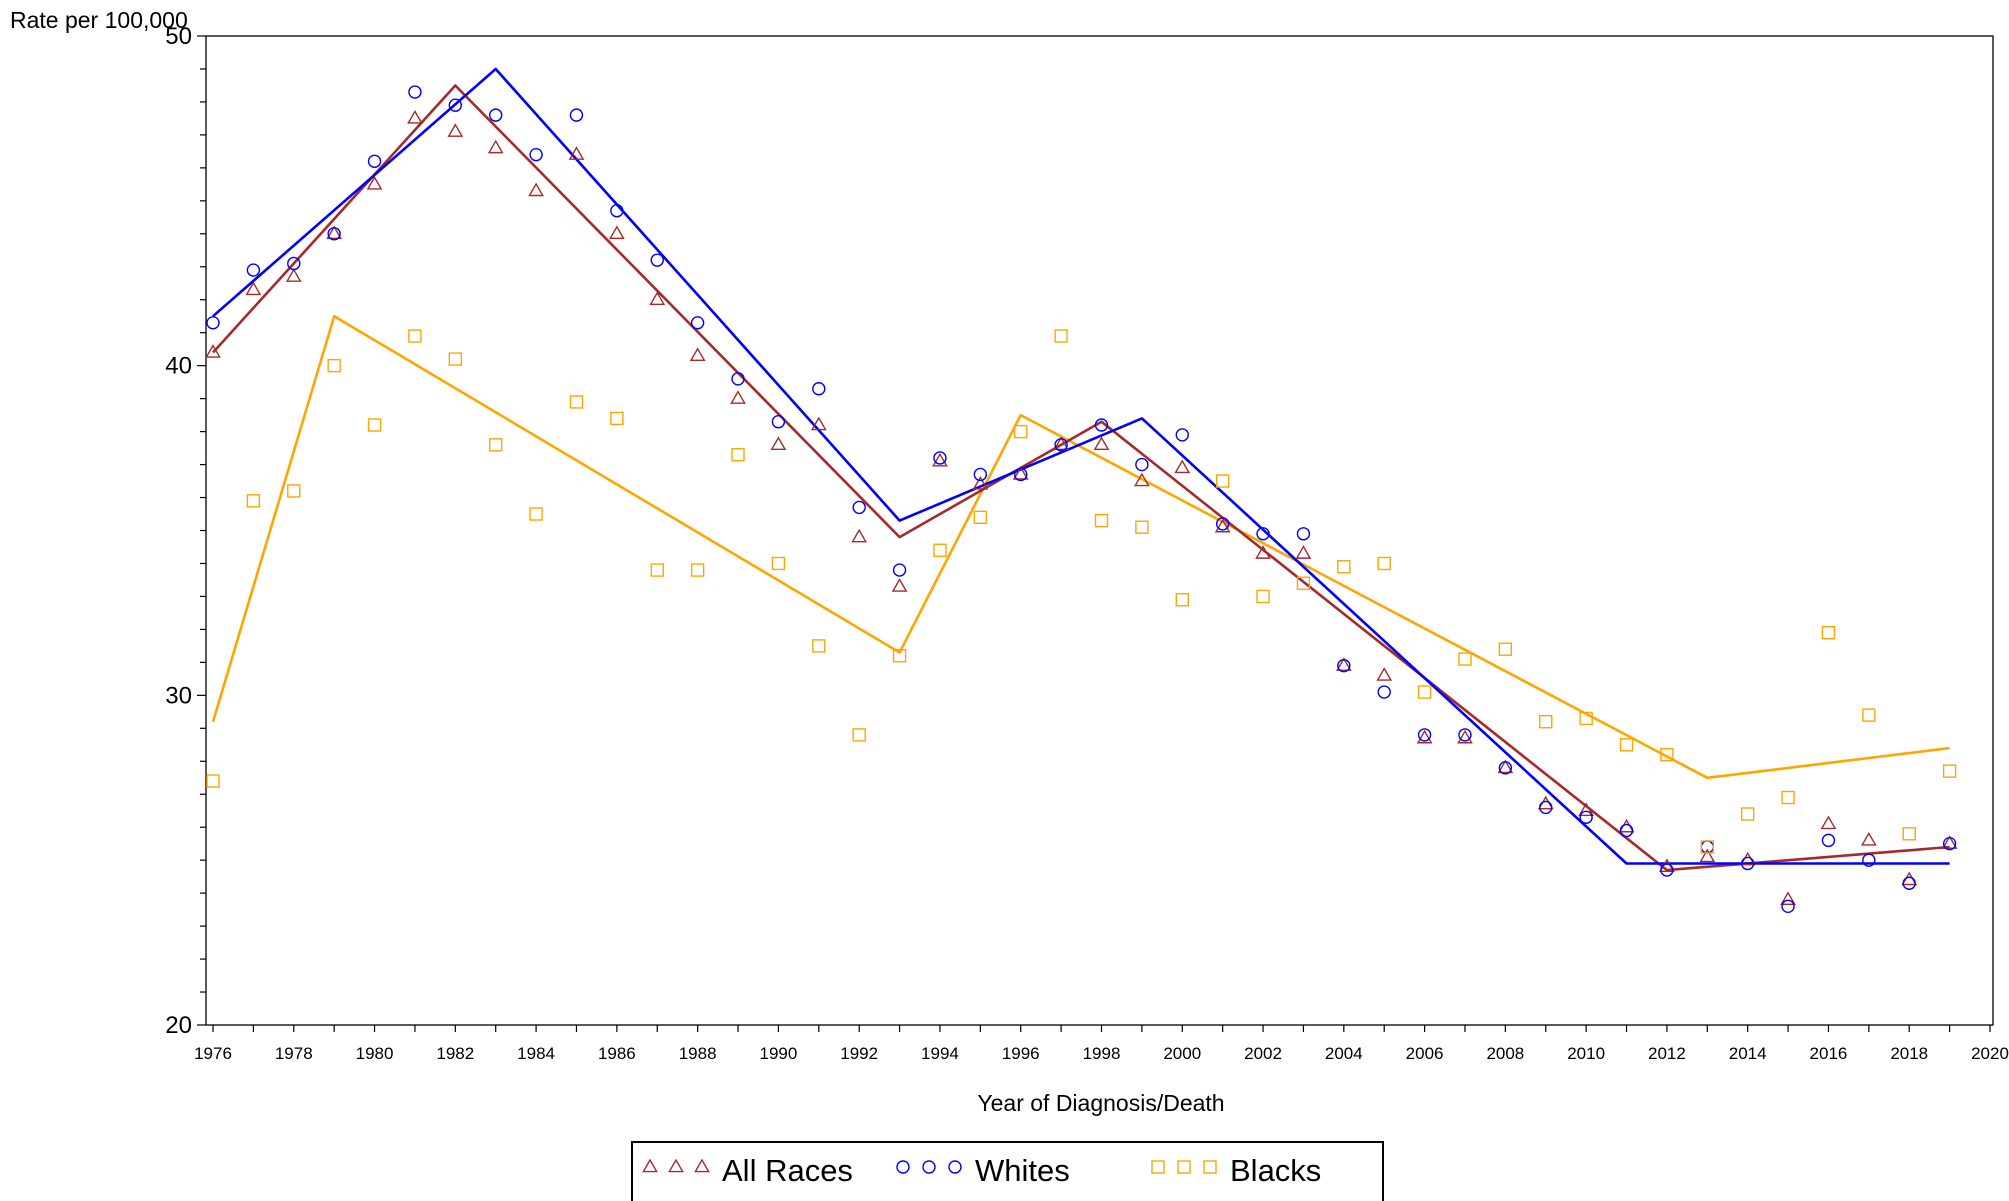 The image size is (2009, 1201). What do you see at coordinates (375, 1053) in the screenshot?
I see `x-tick-label: 1980` at bounding box center [375, 1053].